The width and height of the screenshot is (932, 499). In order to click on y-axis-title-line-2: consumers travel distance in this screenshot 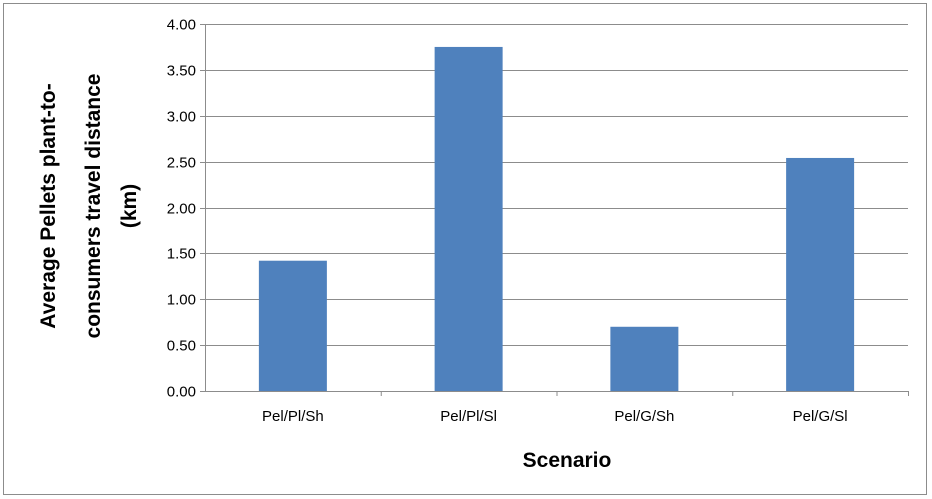, I will do `click(93, 206)`.